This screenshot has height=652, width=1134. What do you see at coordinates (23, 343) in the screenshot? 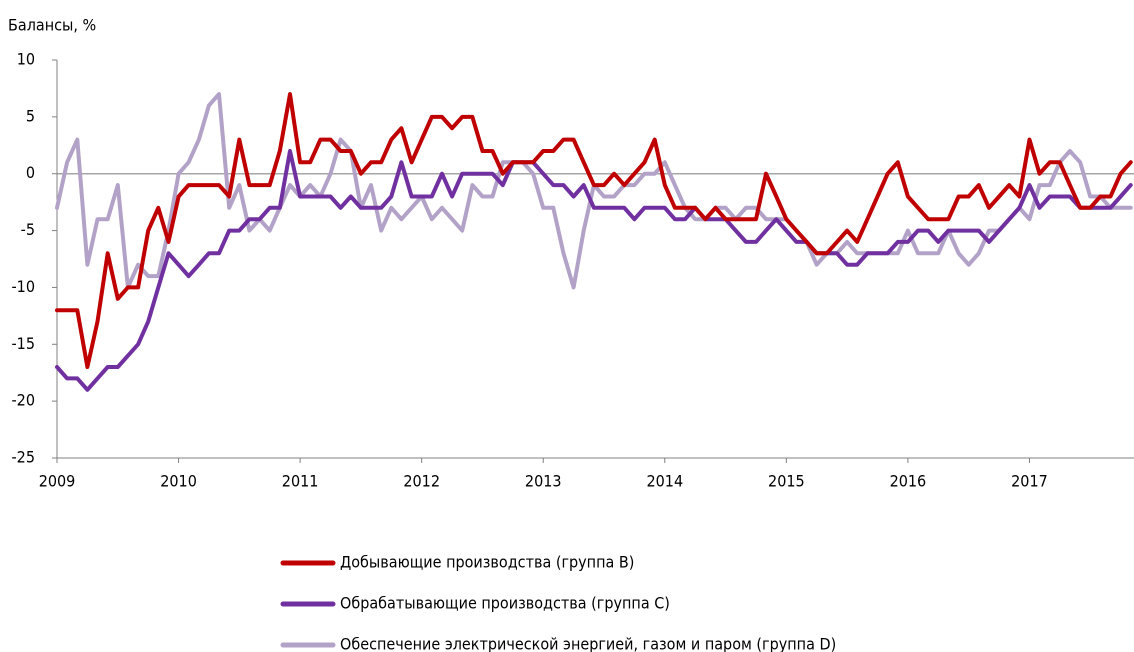
I see `y-tick-label: -15` at bounding box center [23, 343].